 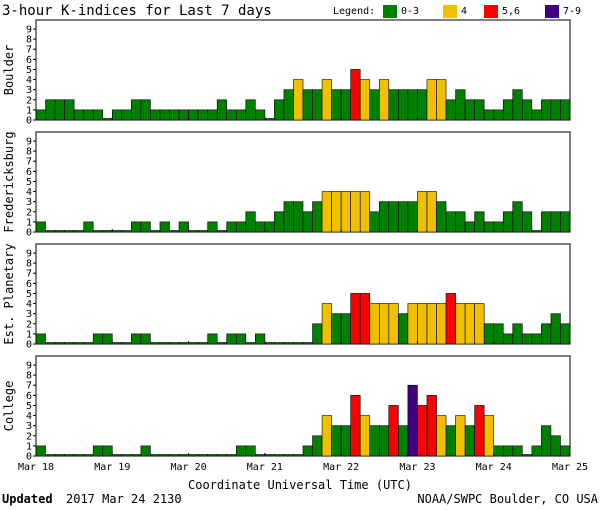 I want to click on updated-label: Updated, so click(x=27, y=499).